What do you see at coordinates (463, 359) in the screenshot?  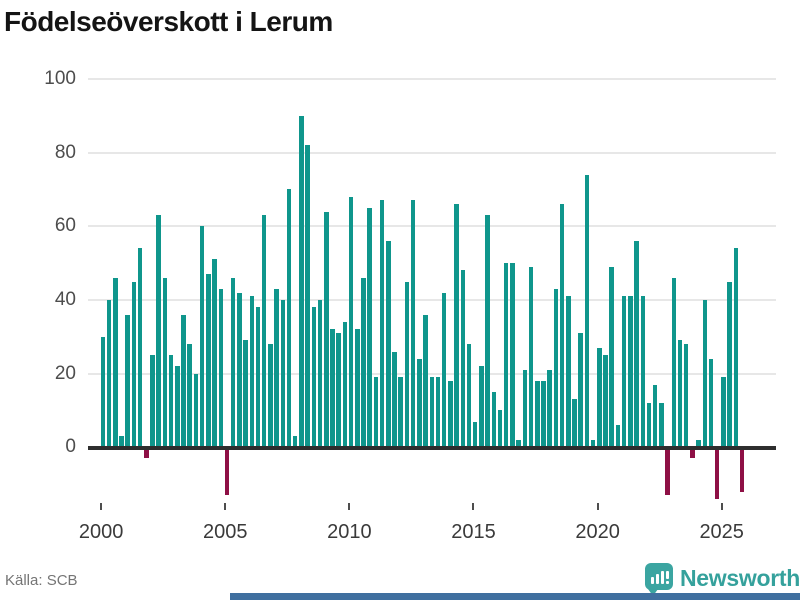 I see `bar-2014-q3` at bounding box center [463, 359].